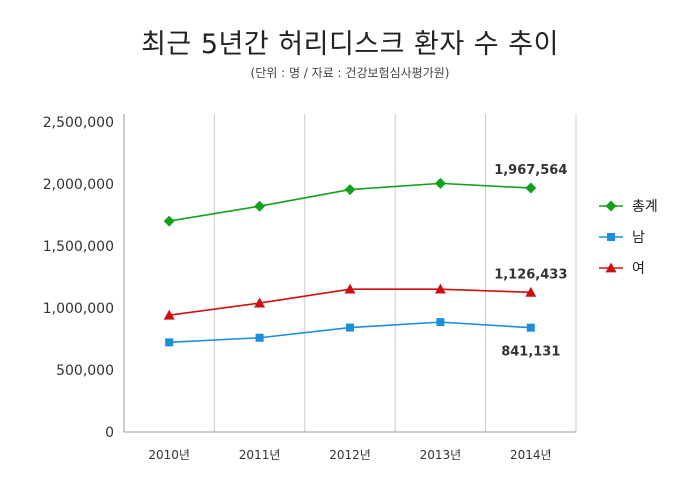  I want to click on legend-label-female: 여, so click(638, 268).